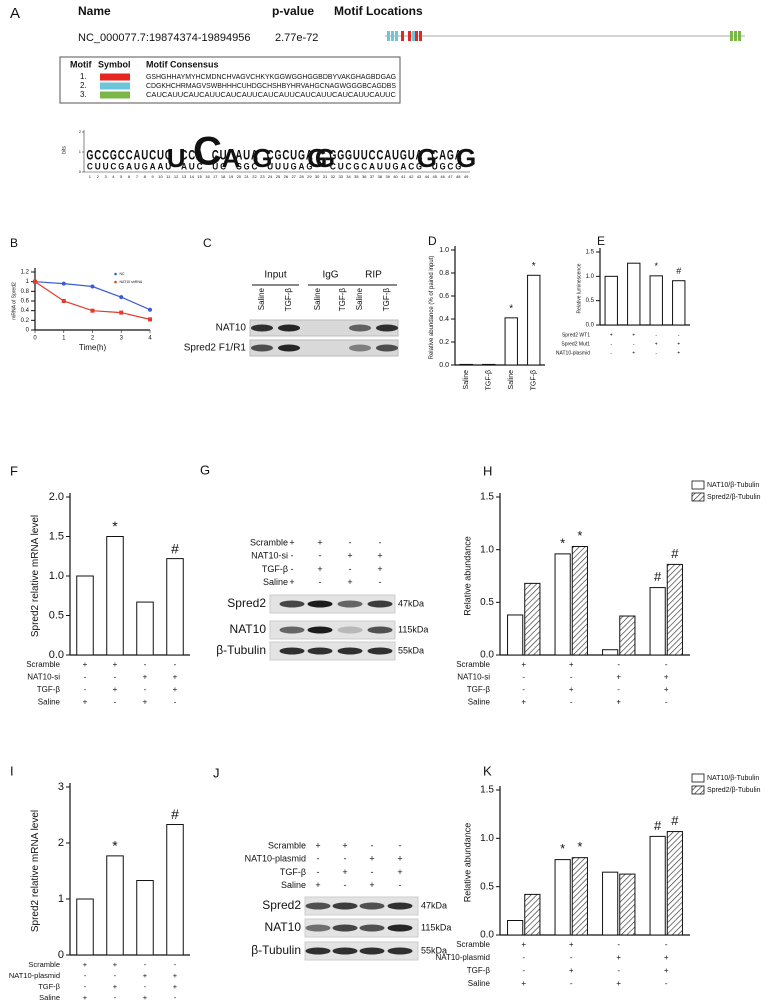 This screenshot has height=1005, width=776. Describe the element at coordinates (340, 176) in the screenshot. I see `logo-position: 33` at that location.